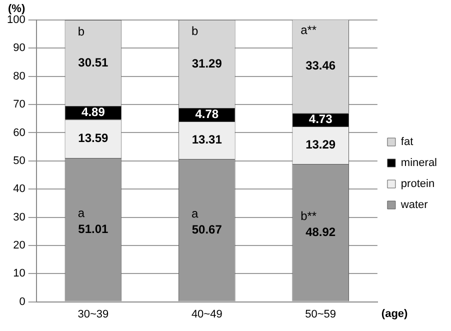 Image resolution: width=451 pixels, height=331 pixels. Describe the element at coordinates (206, 314) in the screenshot. I see `x-tick-label: 40~49` at that location.